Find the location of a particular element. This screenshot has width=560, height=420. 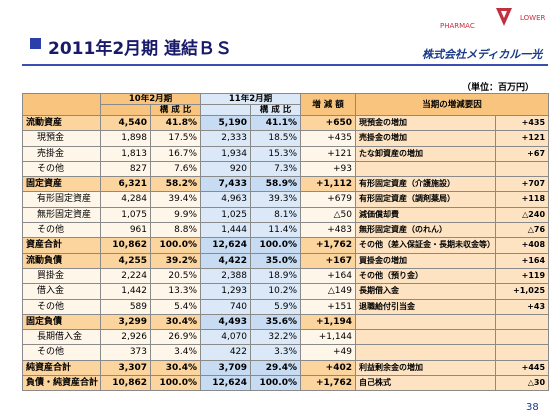

cell: 固定資産 is located at coordinates (61, 184).